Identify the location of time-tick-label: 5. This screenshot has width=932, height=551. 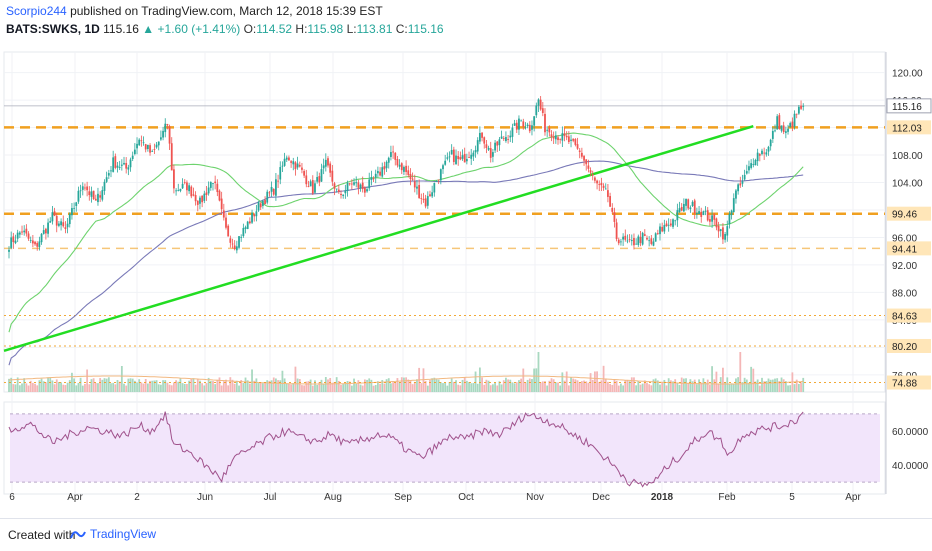
(792, 497).